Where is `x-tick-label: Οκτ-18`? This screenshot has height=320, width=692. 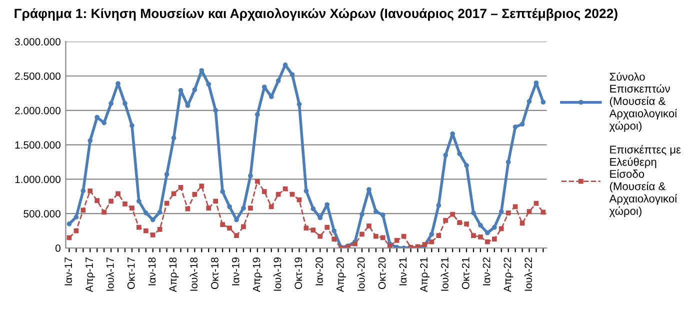
x-tick-label: Οκτ-18 is located at coordinates (214, 273).